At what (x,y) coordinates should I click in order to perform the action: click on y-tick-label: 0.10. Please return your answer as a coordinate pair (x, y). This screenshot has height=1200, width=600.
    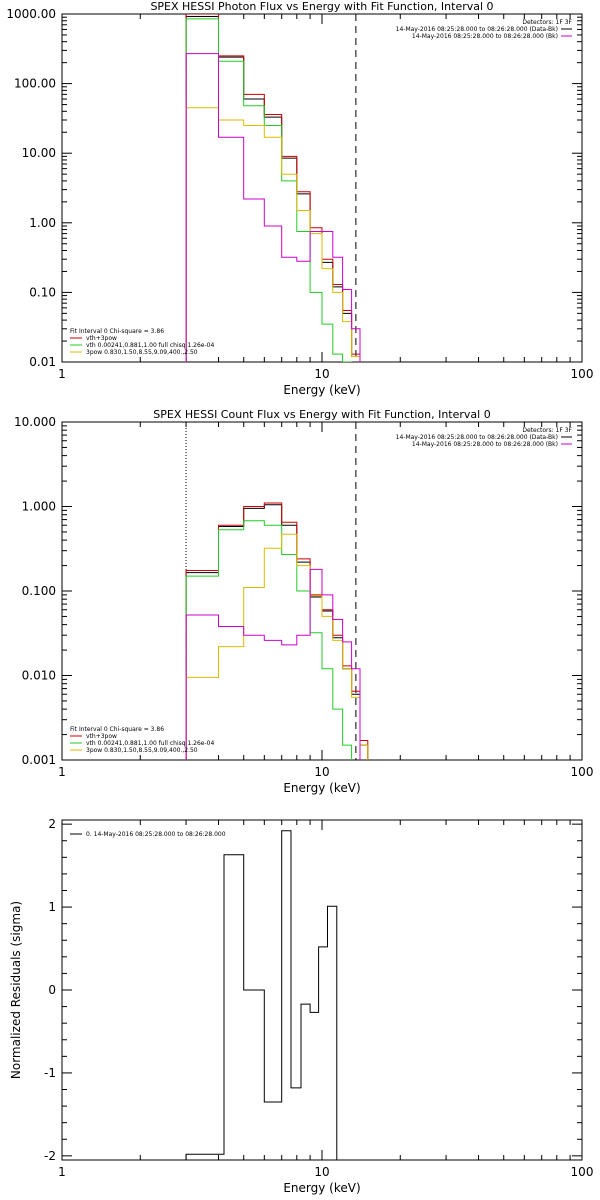
    Looking at the image, I should click on (42, 292).